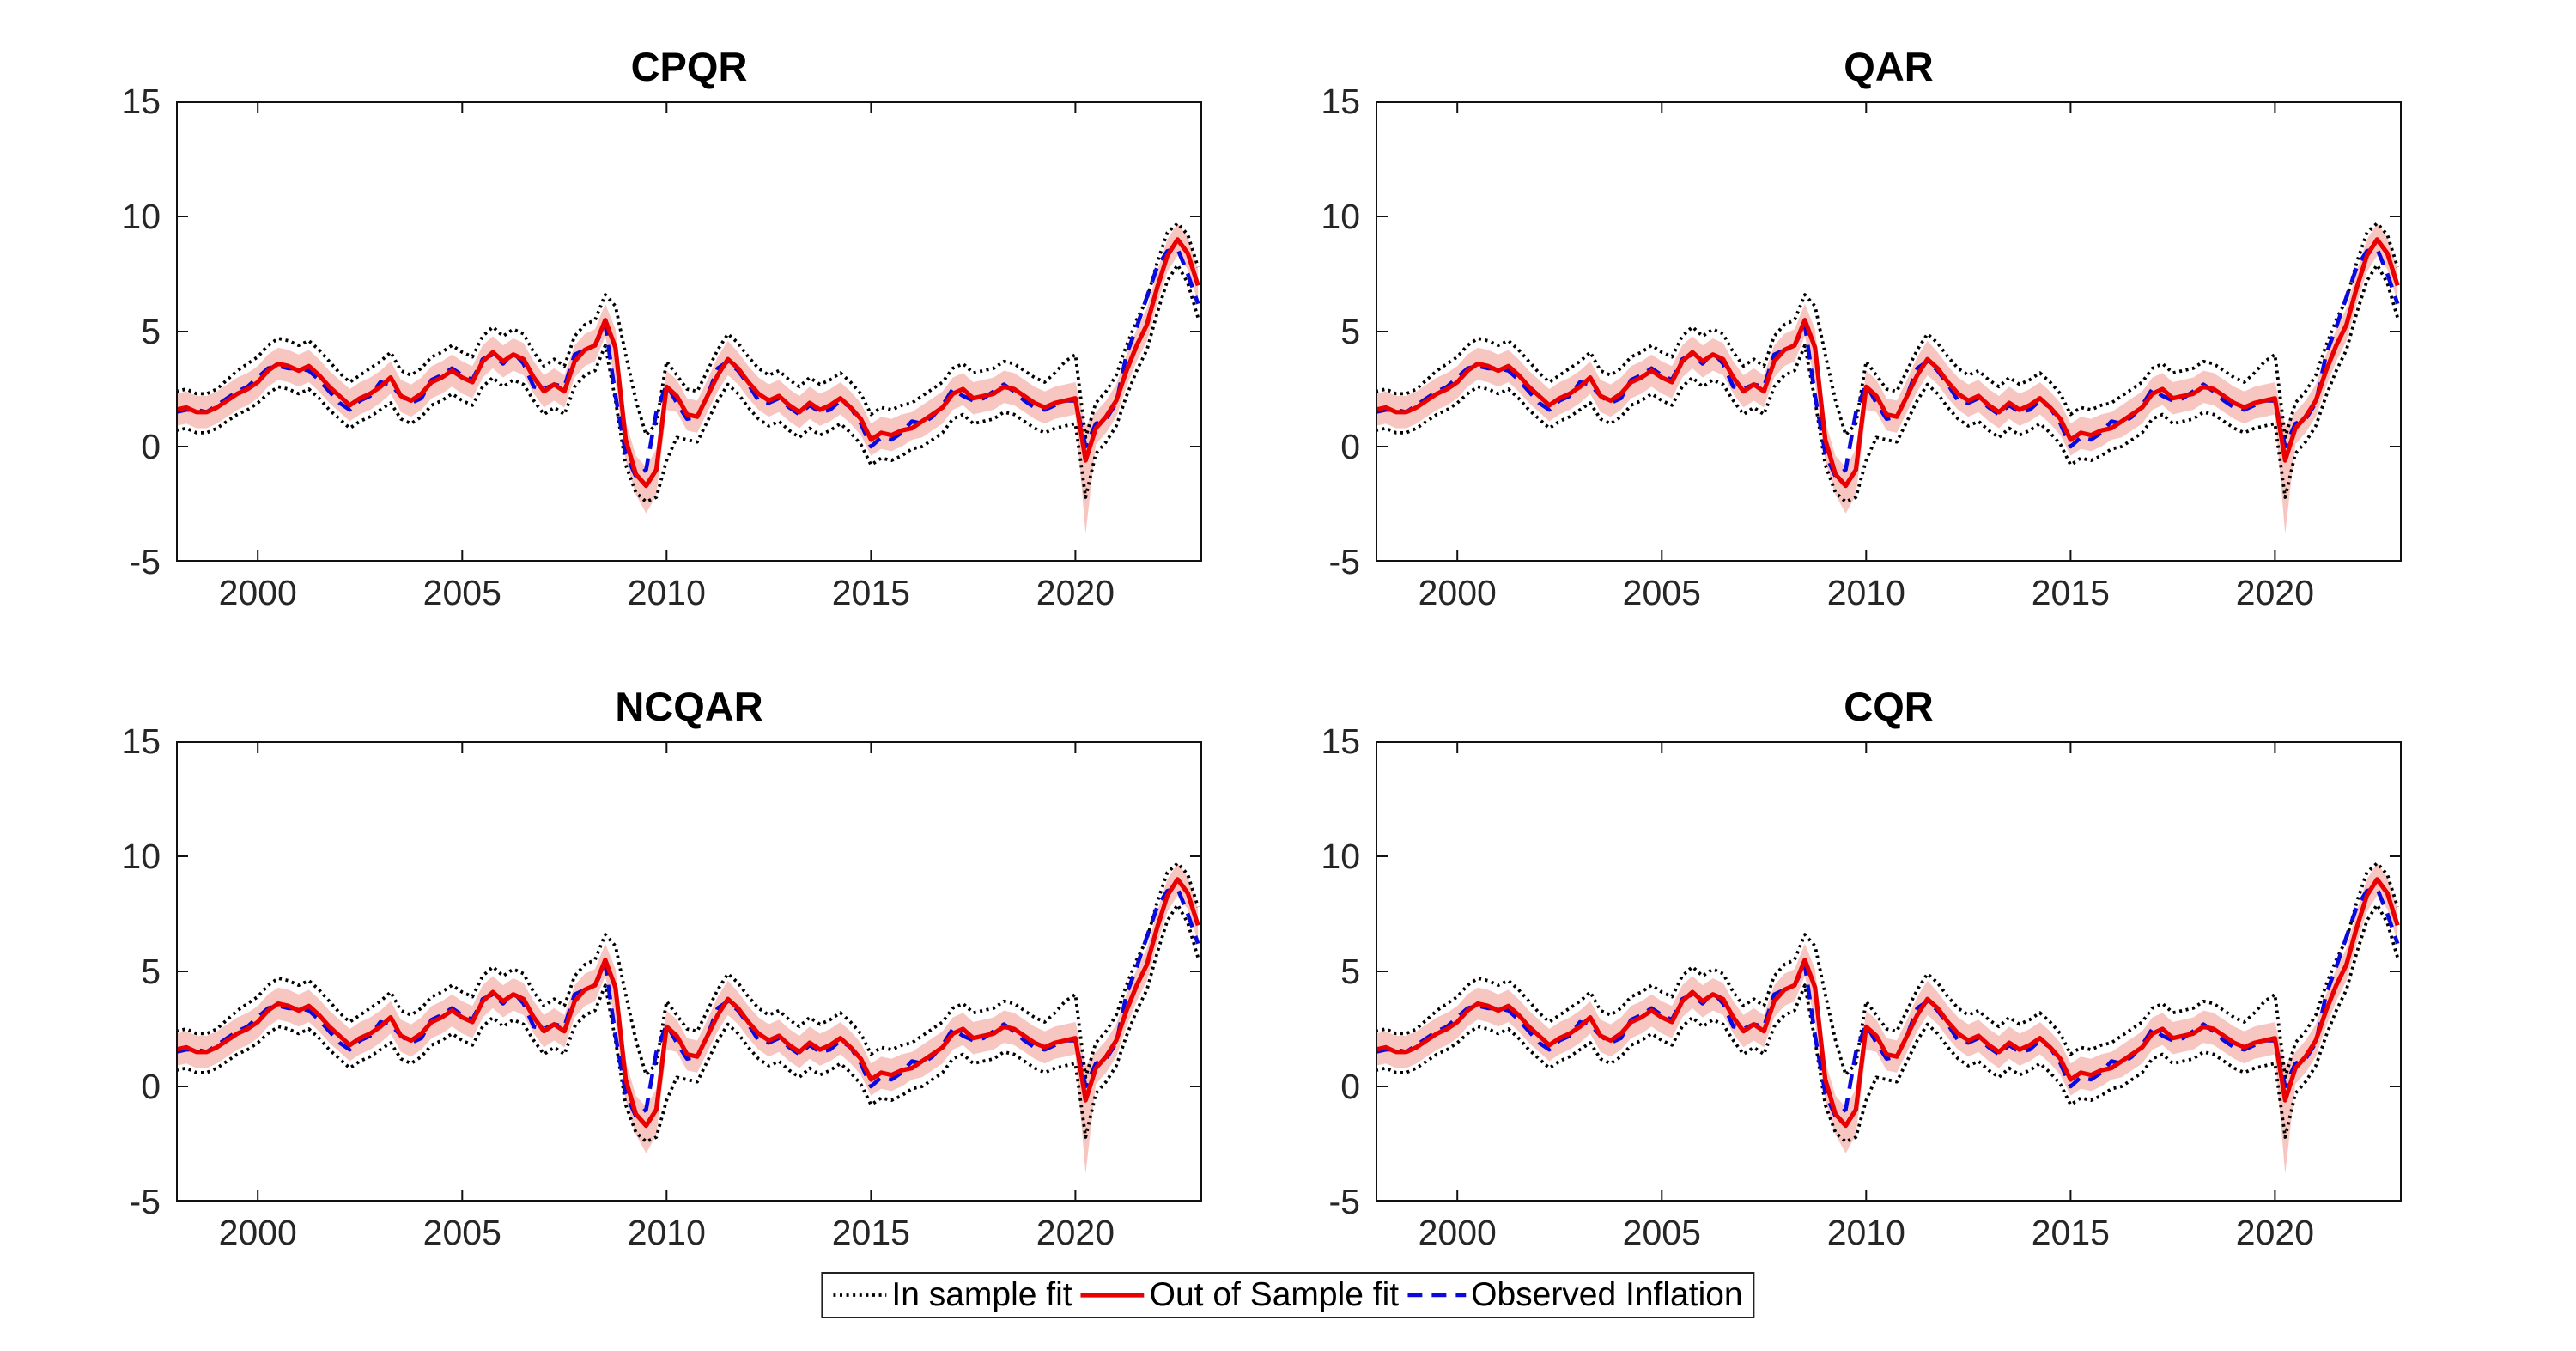 The width and height of the screenshot is (2576, 1351). What do you see at coordinates (689, 706) in the screenshot?
I see `panel-title-ncqar: NCQAR` at bounding box center [689, 706].